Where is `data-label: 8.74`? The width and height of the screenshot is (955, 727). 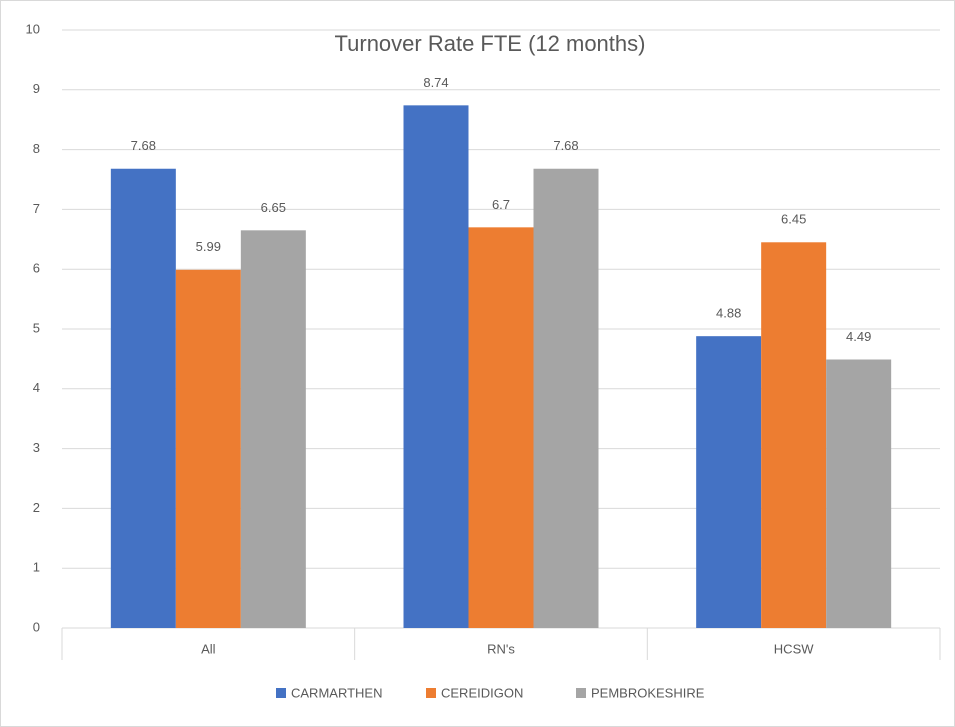
data-label: 8.74 is located at coordinates (435, 82).